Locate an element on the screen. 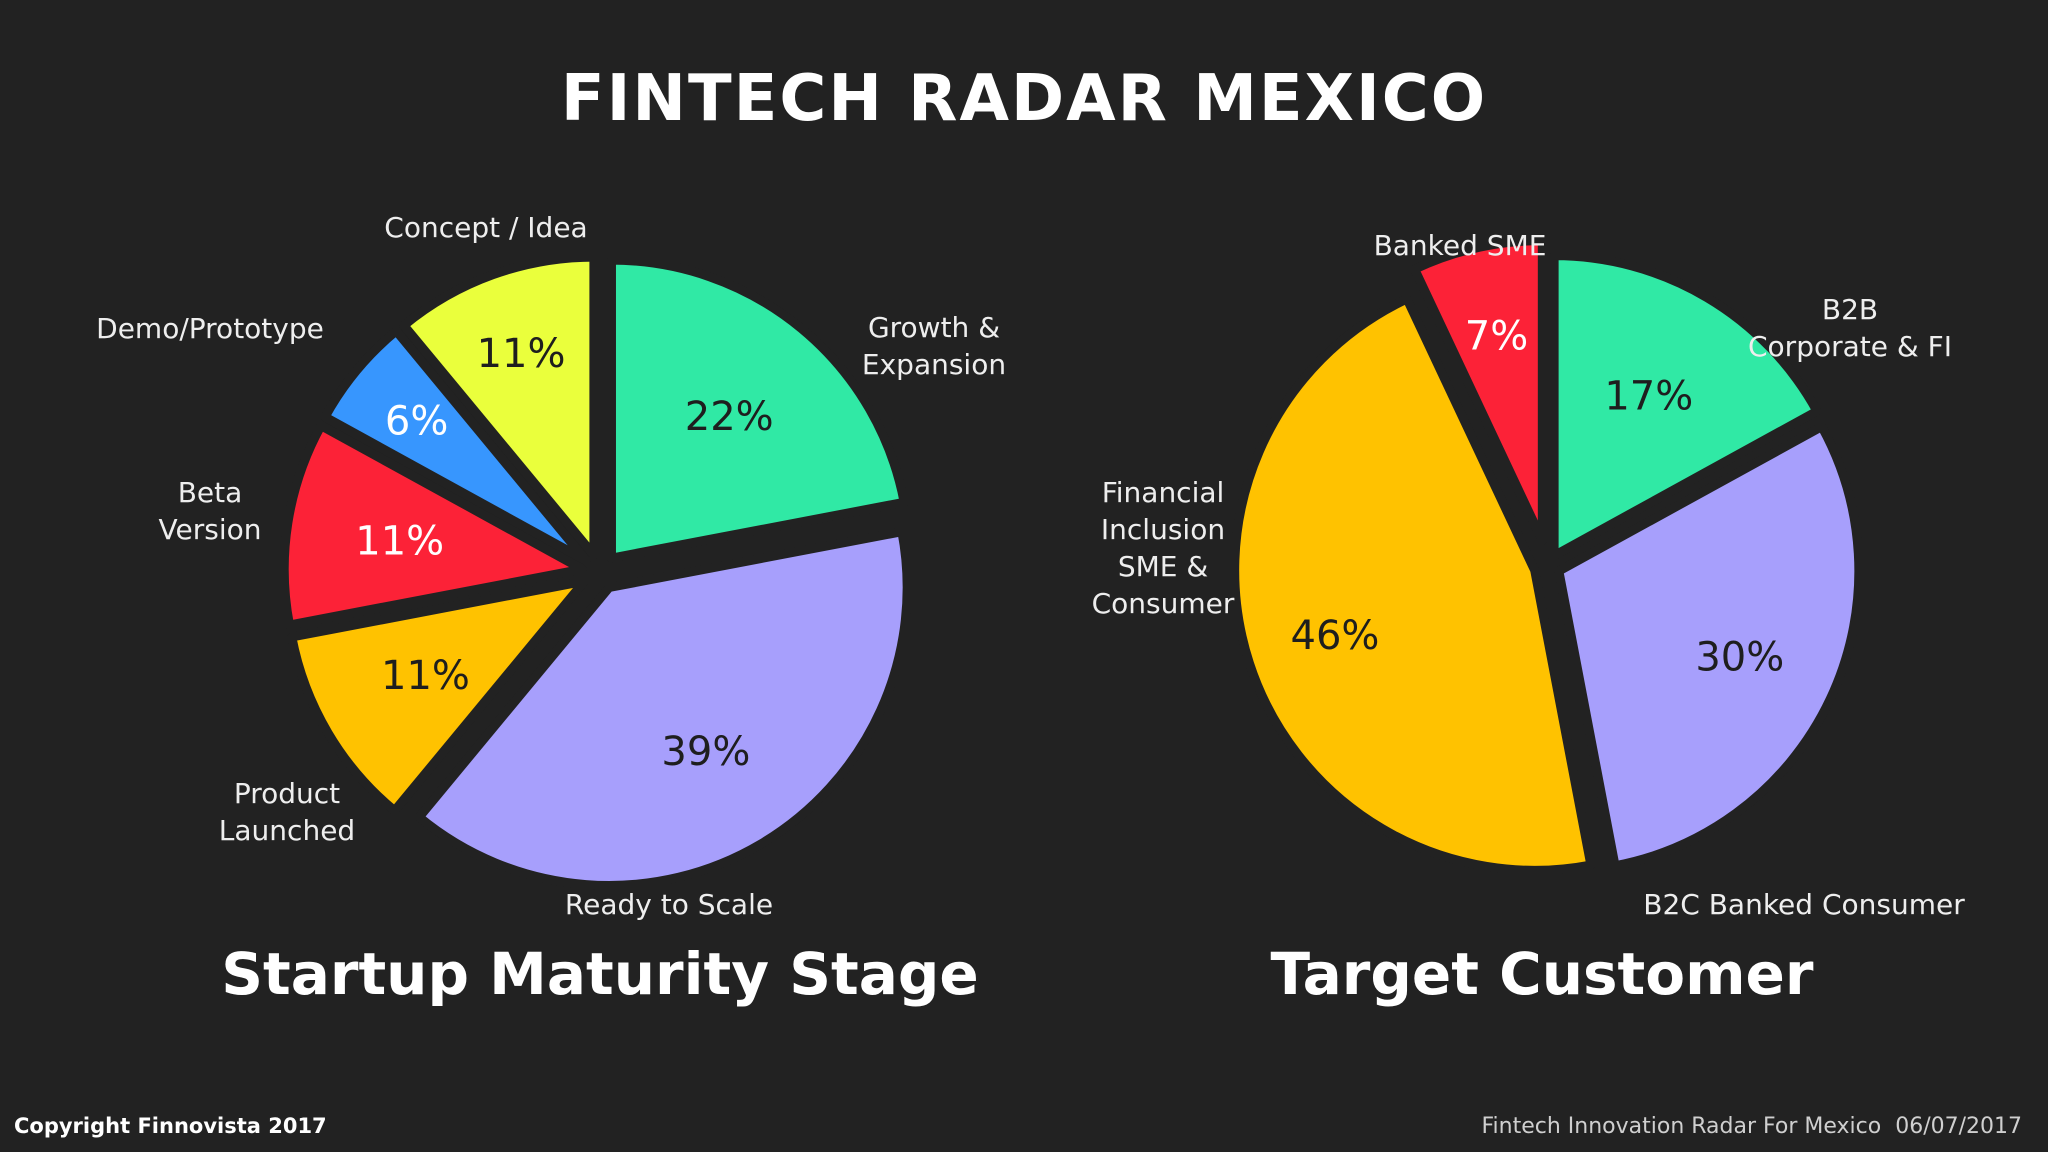 The image size is (2048, 1152). slice-category-label: Demo/Prototype is located at coordinates (210, 328).